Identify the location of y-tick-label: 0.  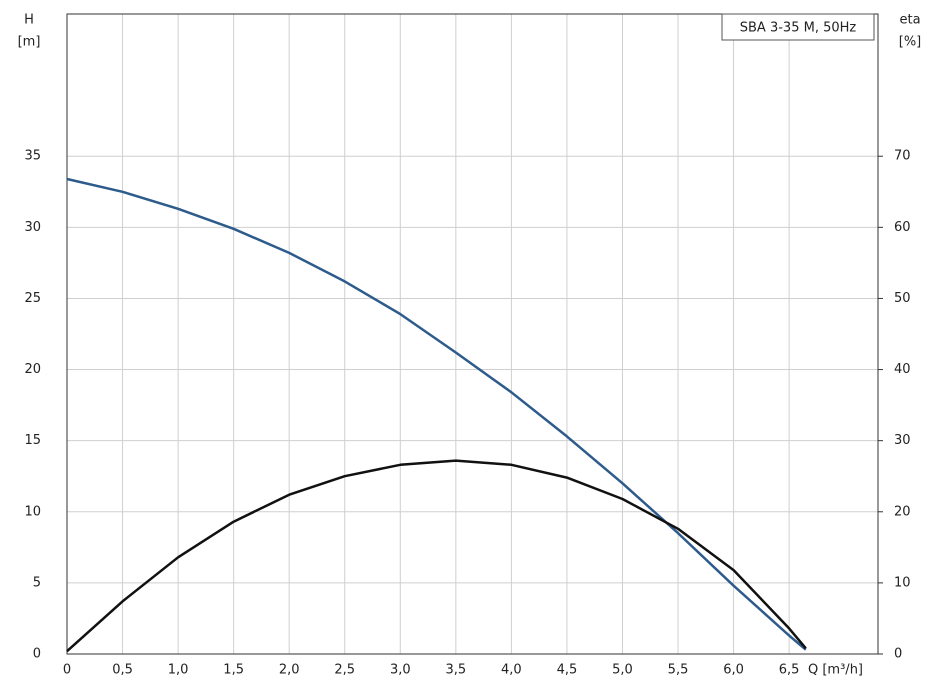
(37, 654).